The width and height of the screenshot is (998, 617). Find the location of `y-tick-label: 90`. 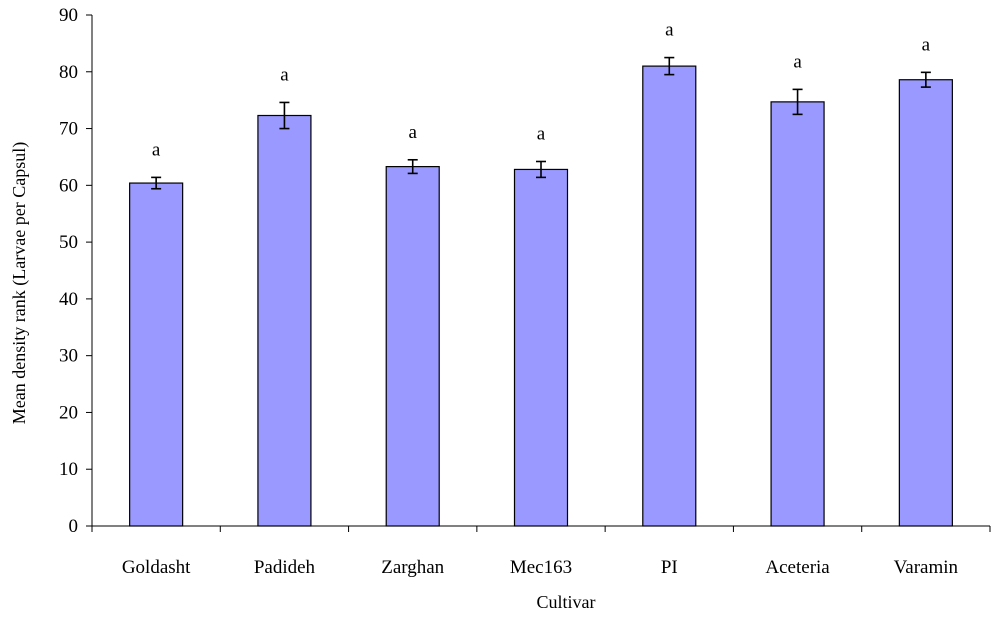

y-tick-label: 90 is located at coordinates (68, 15).